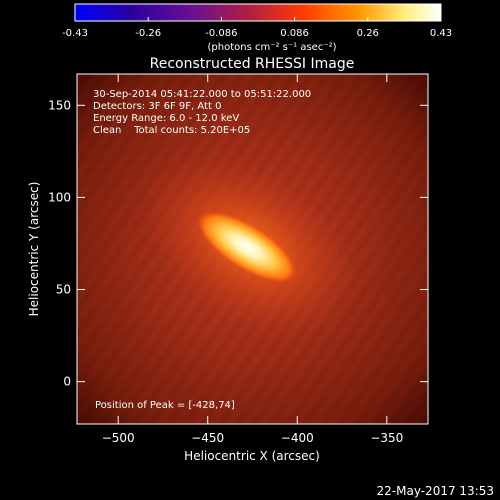 The image size is (500, 500). Describe the element at coordinates (257, 28) in the screenshot. I see `colorbar-ticks: -0.43 -0.26 -0.086 0.086 0.26 0.43` at that location.